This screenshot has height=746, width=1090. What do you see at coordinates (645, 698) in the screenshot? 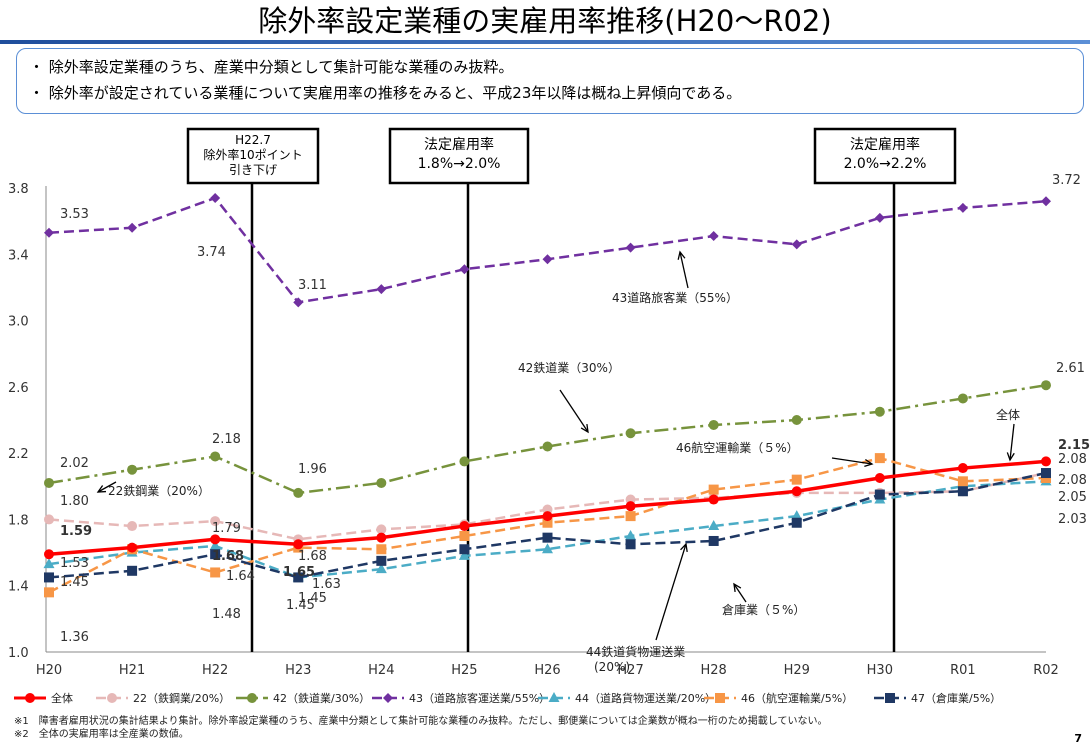
I see `legend-label: 44（道路貨物運送業/20%）` at bounding box center [645, 698].